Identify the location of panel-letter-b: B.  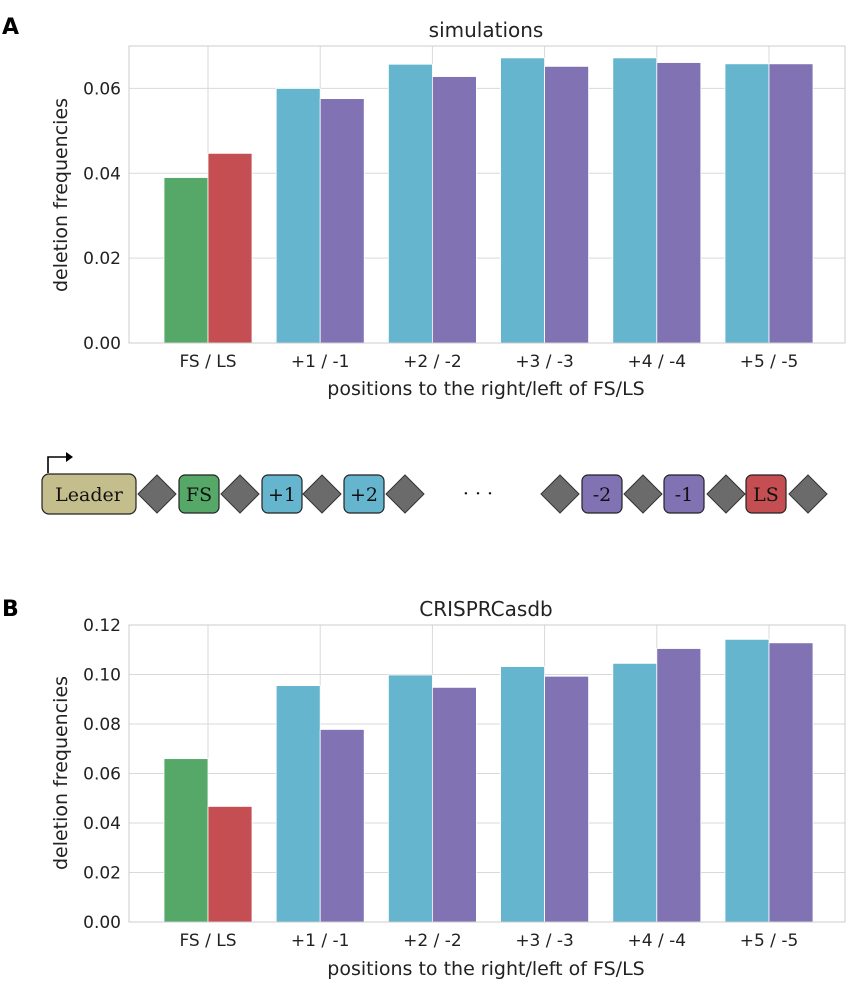
(10, 609).